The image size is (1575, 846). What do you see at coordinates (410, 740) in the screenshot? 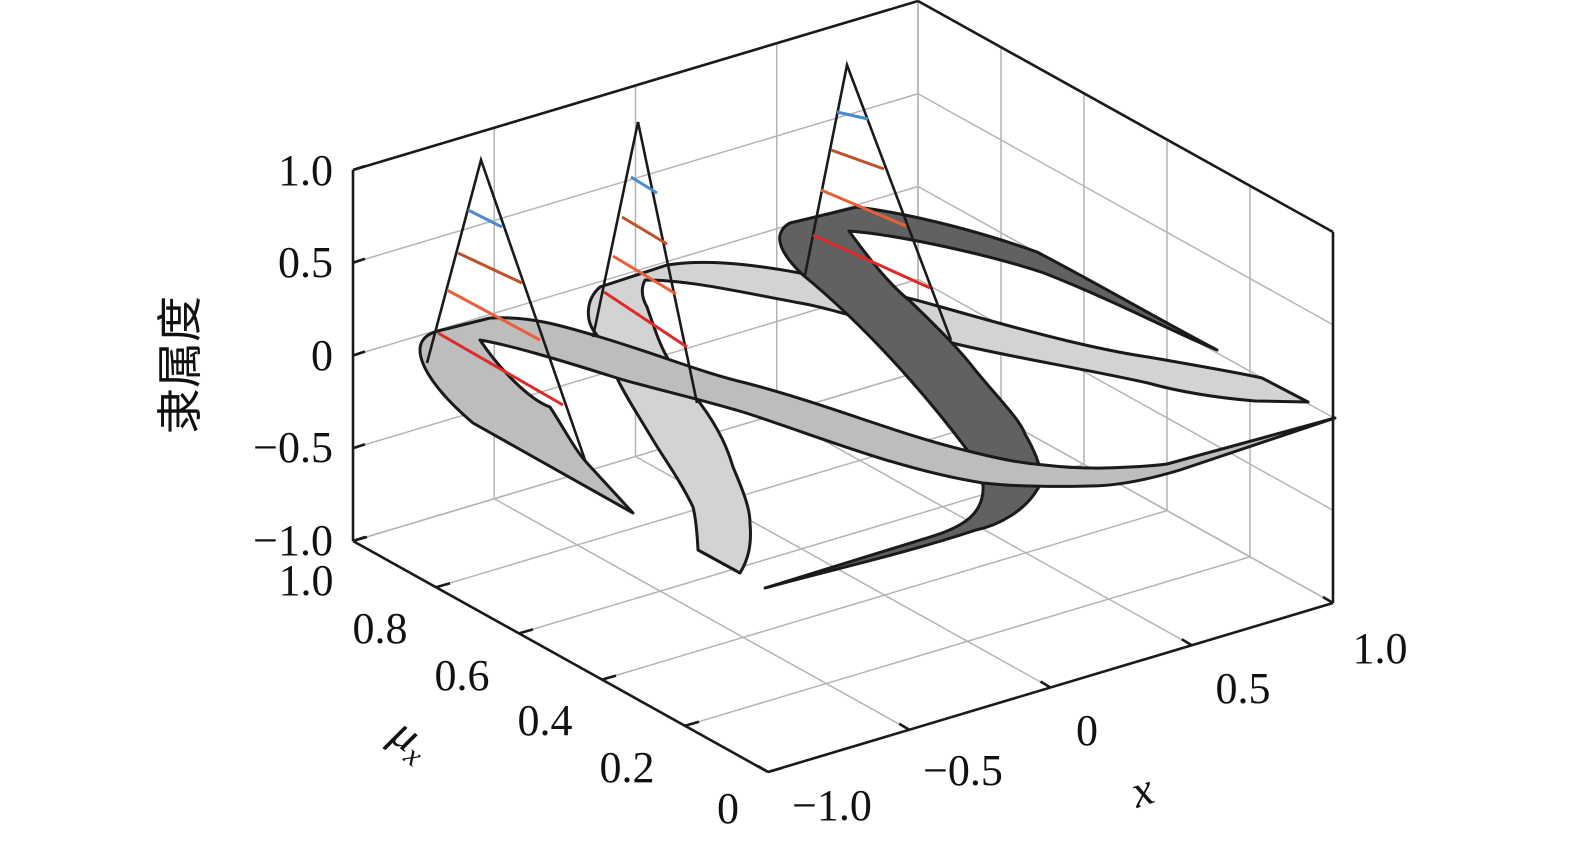
I see `mu-axis-label: μx` at bounding box center [410, 740].